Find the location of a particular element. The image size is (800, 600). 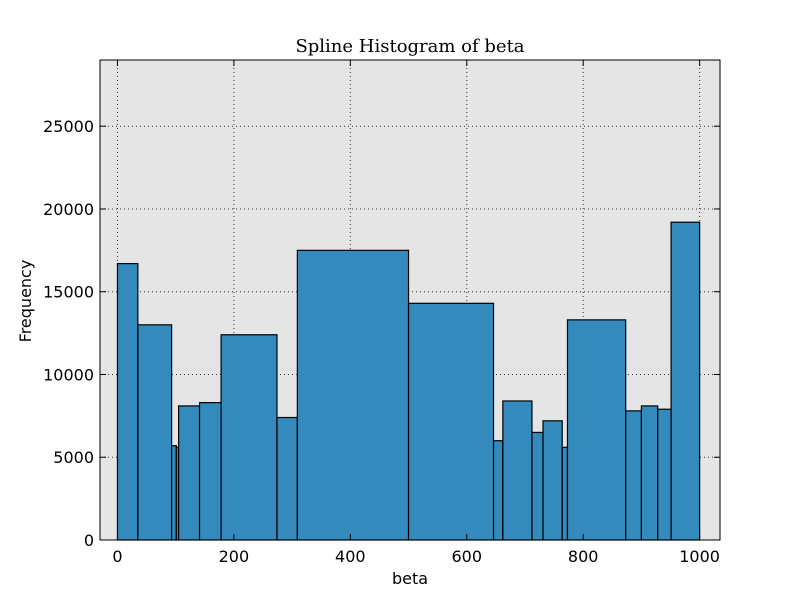

y-tick-label: 15000 is located at coordinates (68, 292).